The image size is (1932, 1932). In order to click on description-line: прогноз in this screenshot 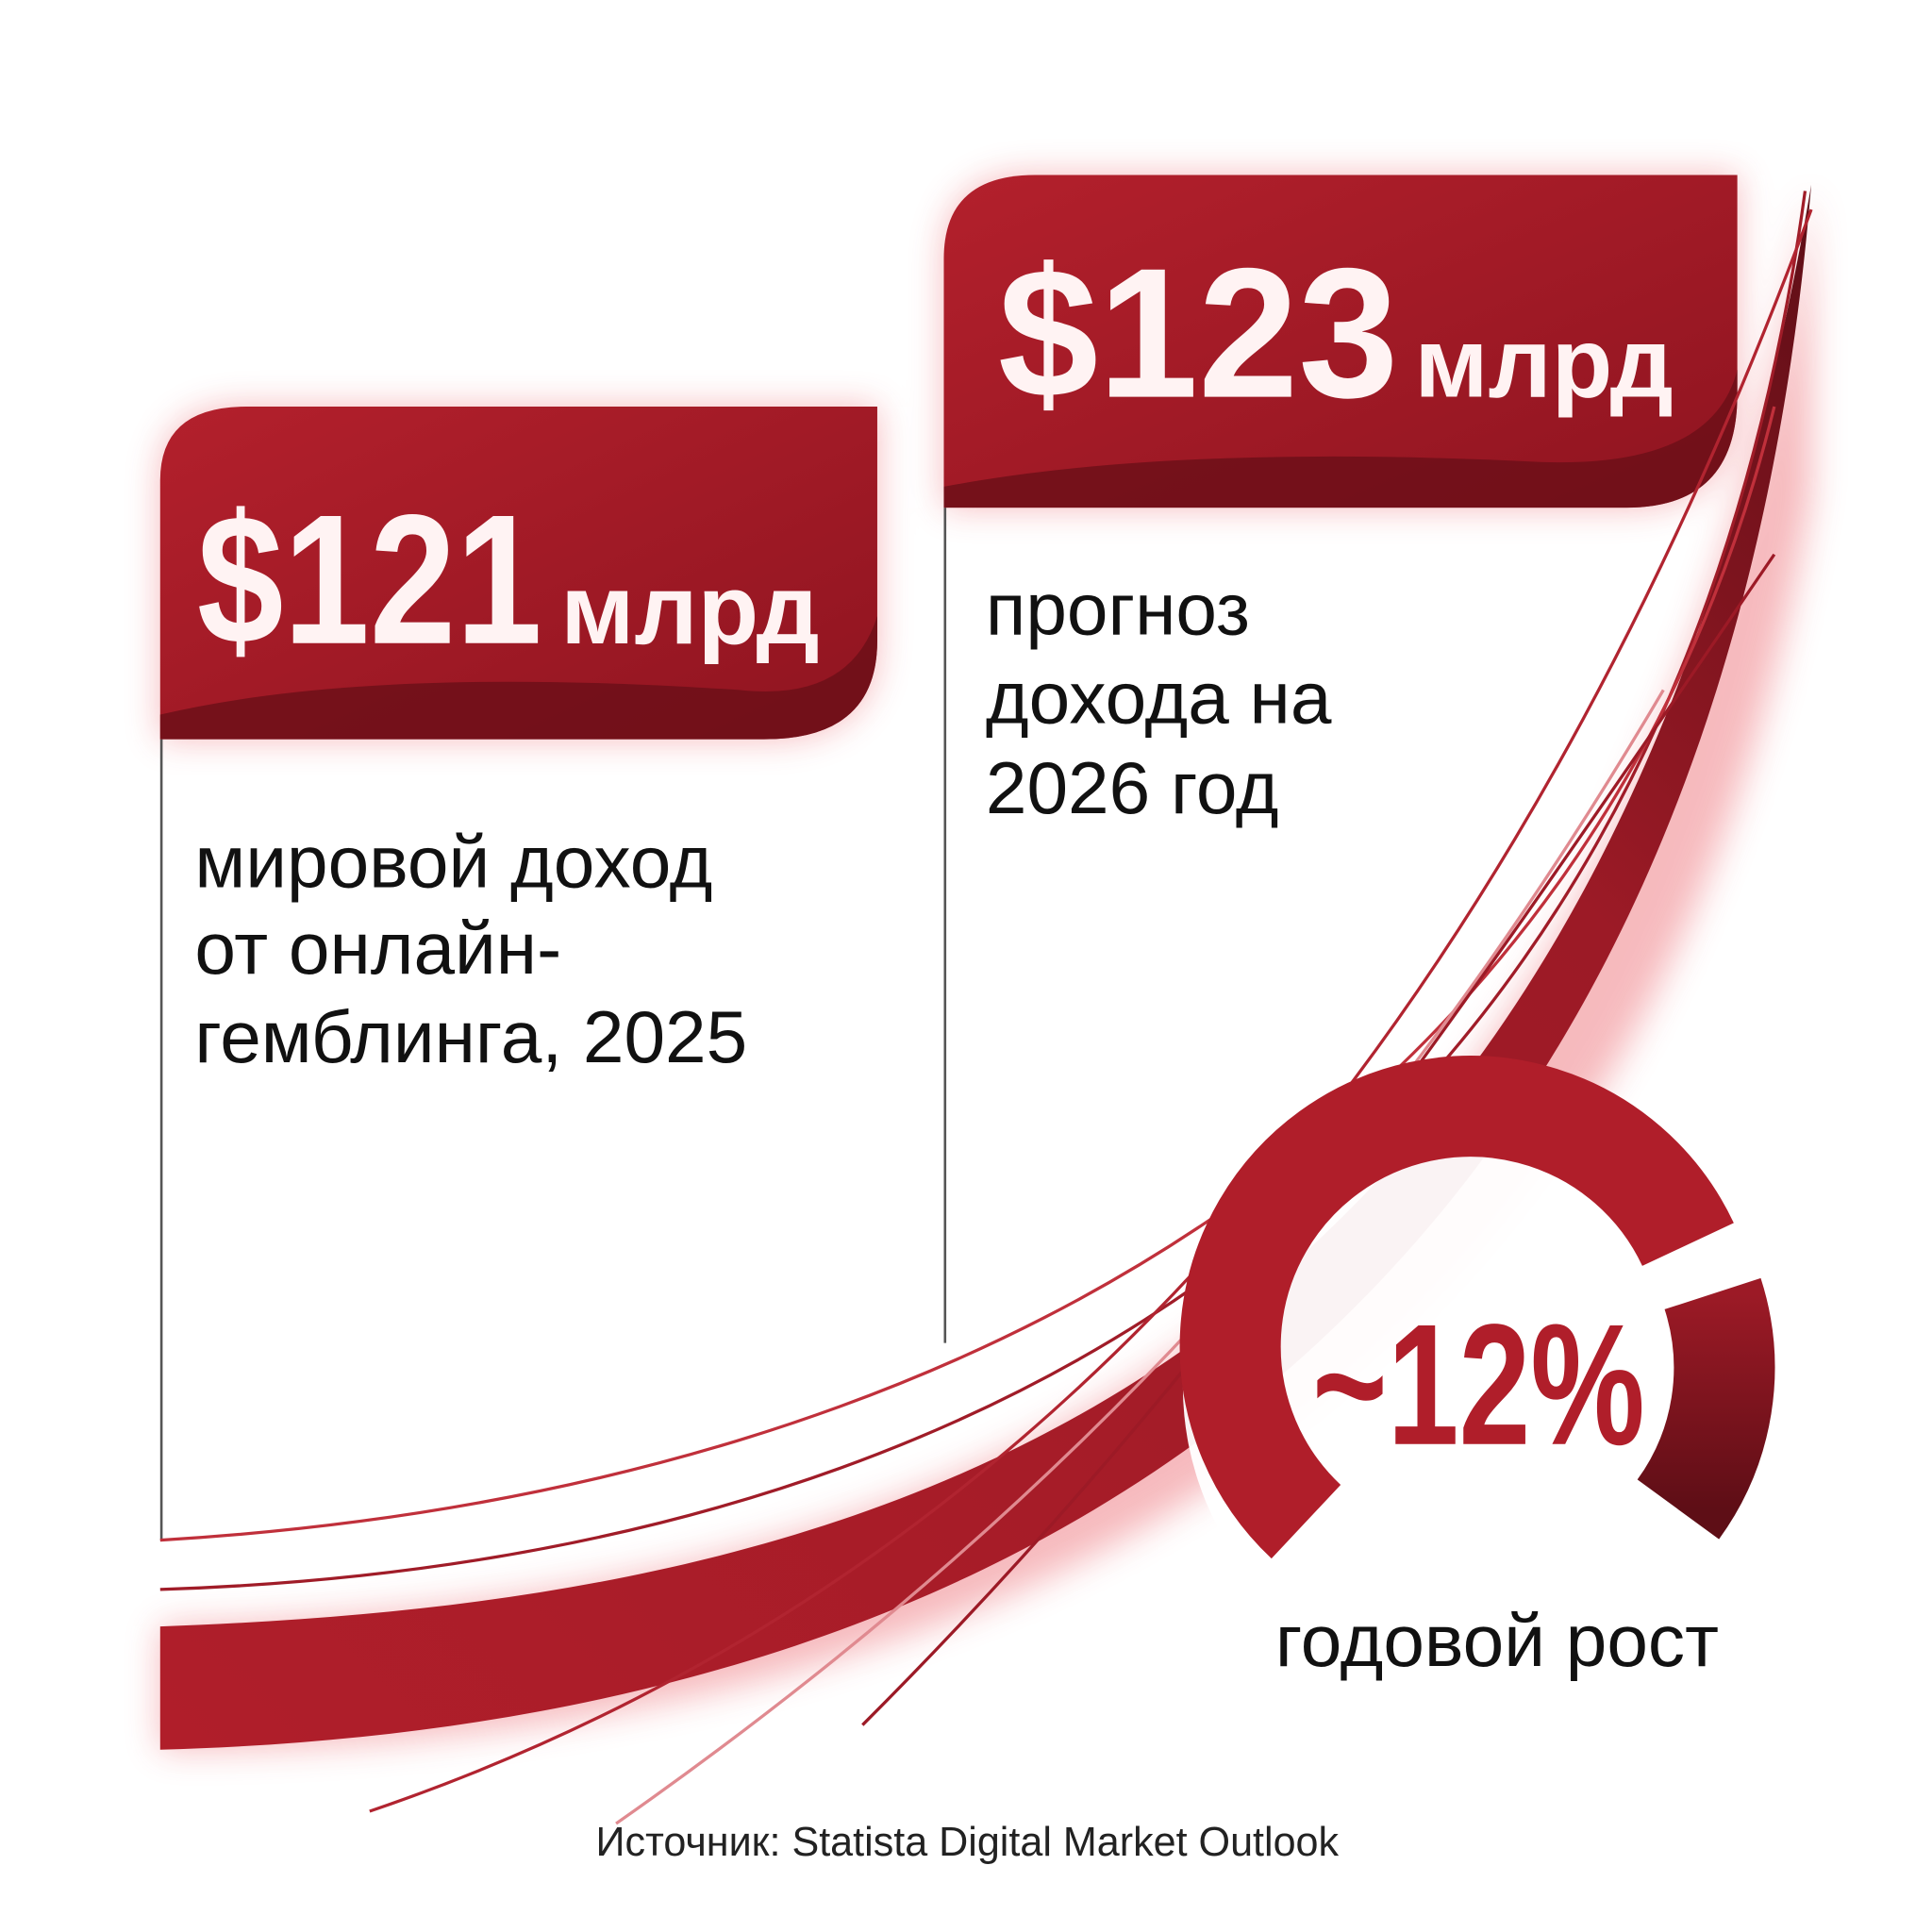, I will do `click(1118, 610)`.